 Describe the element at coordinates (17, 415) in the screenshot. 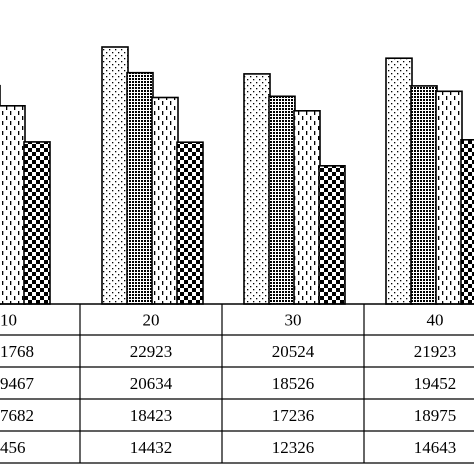

I see `table-cell-value: 7682` at that location.